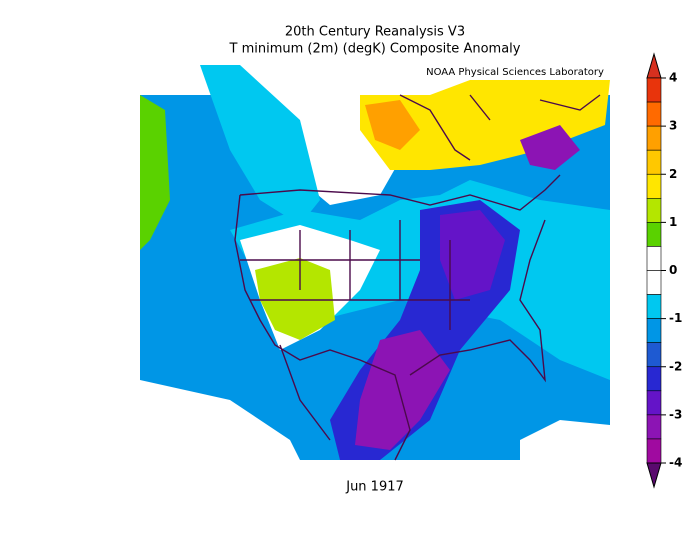 Image resolution: width=700 pixels, height=545 pixels. What do you see at coordinates (375, 49) in the screenshot?
I see `subtitle: T minimum (2m) (degK) Composite Anomaly` at bounding box center [375, 49].